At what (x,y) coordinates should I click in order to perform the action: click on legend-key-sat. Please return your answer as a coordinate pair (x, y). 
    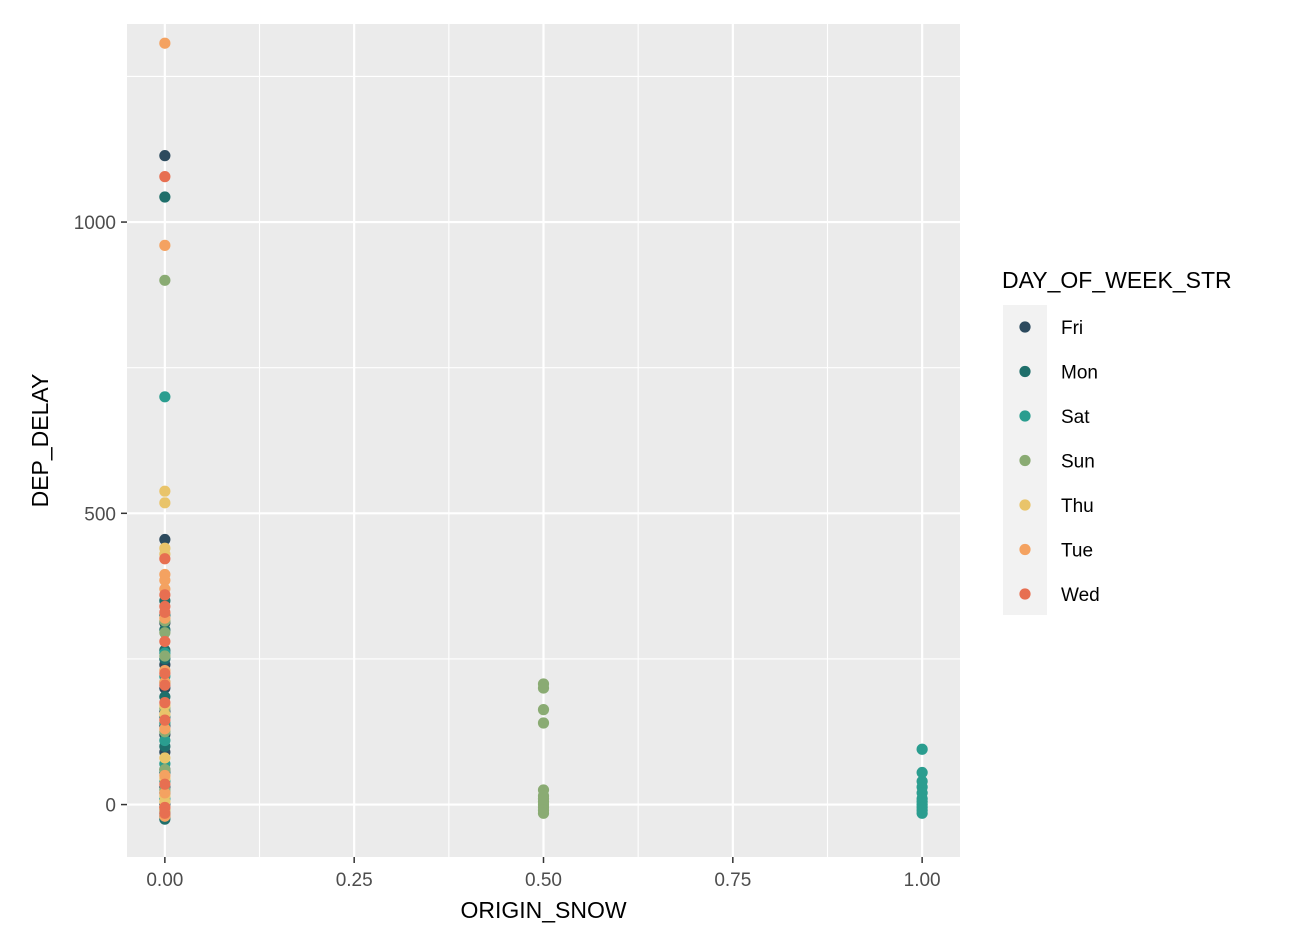
    Looking at the image, I should click on (1025, 416).